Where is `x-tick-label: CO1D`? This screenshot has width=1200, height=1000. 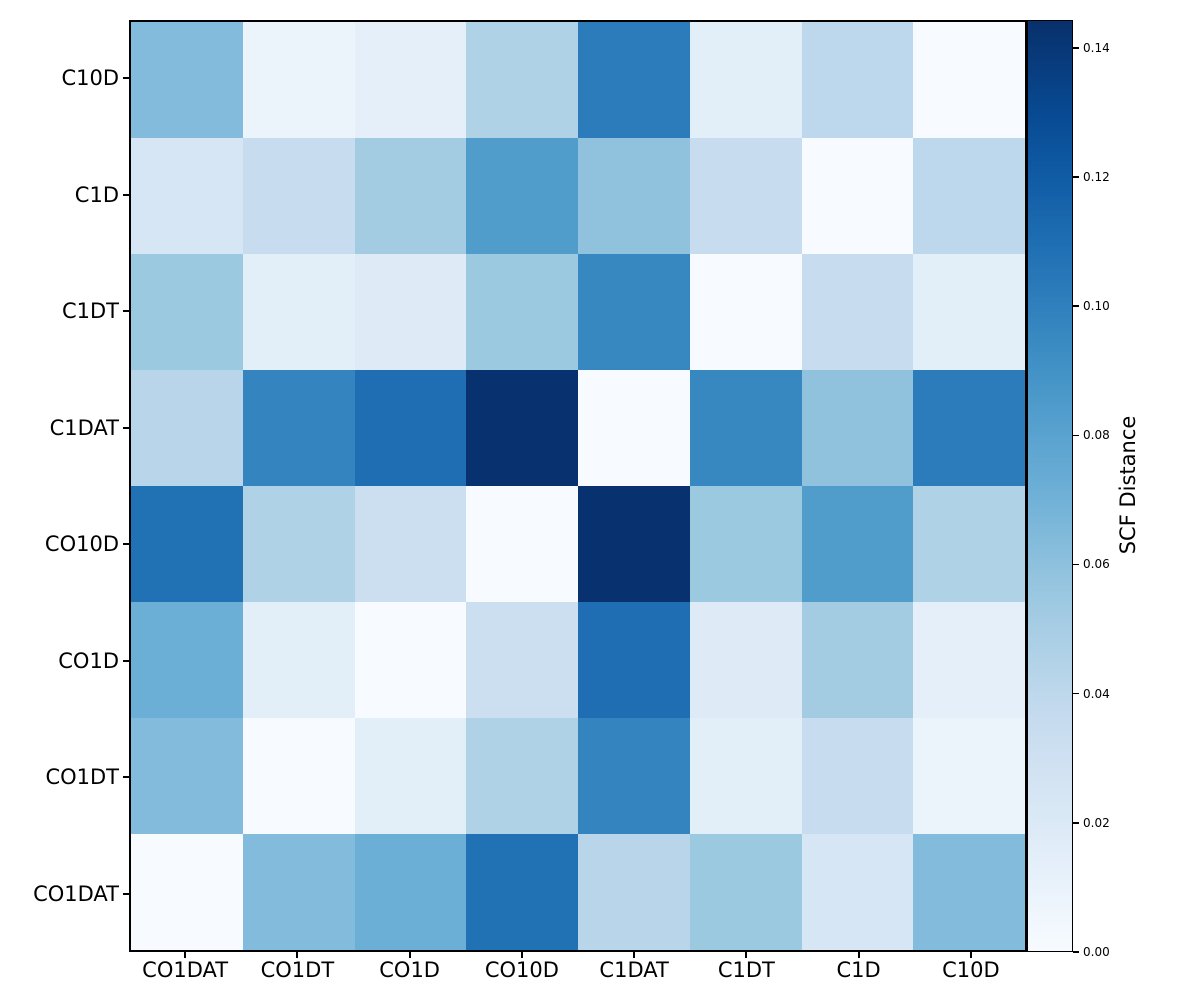
x-tick-label: CO1D is located at coordinates (409, 970).